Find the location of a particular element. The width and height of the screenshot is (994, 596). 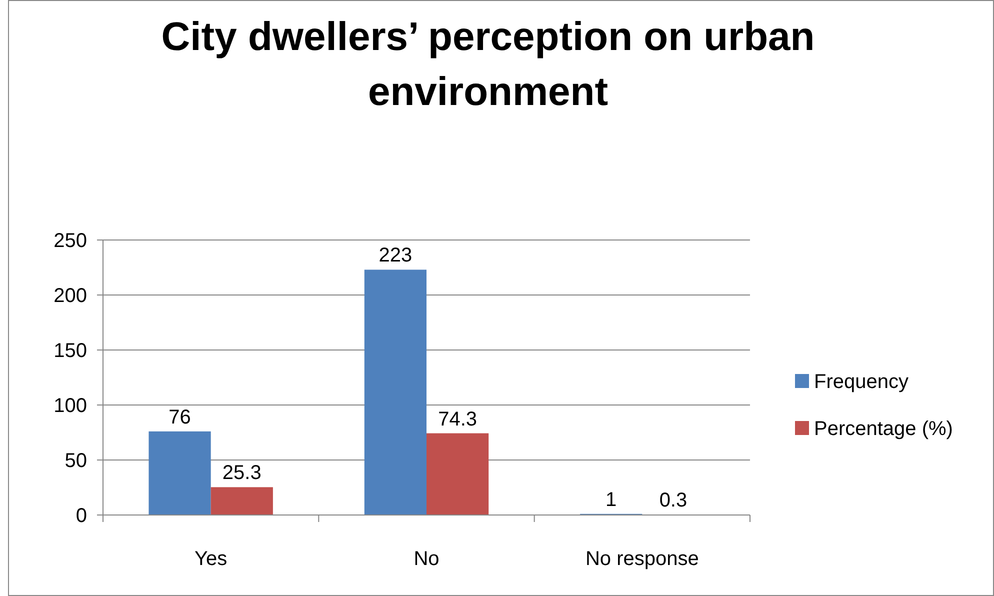

data-label: 0.3 is located at coordinates (673, 501).